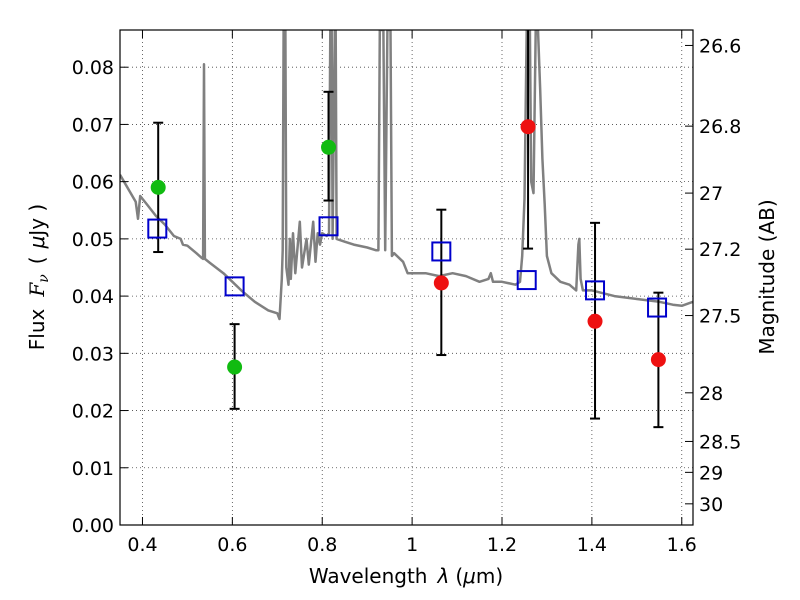 Image resolution: width=800 pixels, height=600 pixels. What do you see at coordinates (322, 545) in the screenshot?
I see `x-tick-label: 0.8` at bounding box center [322, 545].